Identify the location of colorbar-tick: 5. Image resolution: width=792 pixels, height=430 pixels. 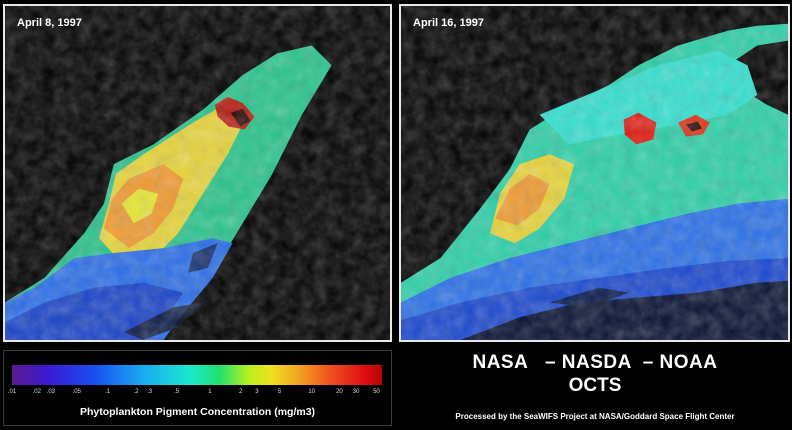
(279, 392).